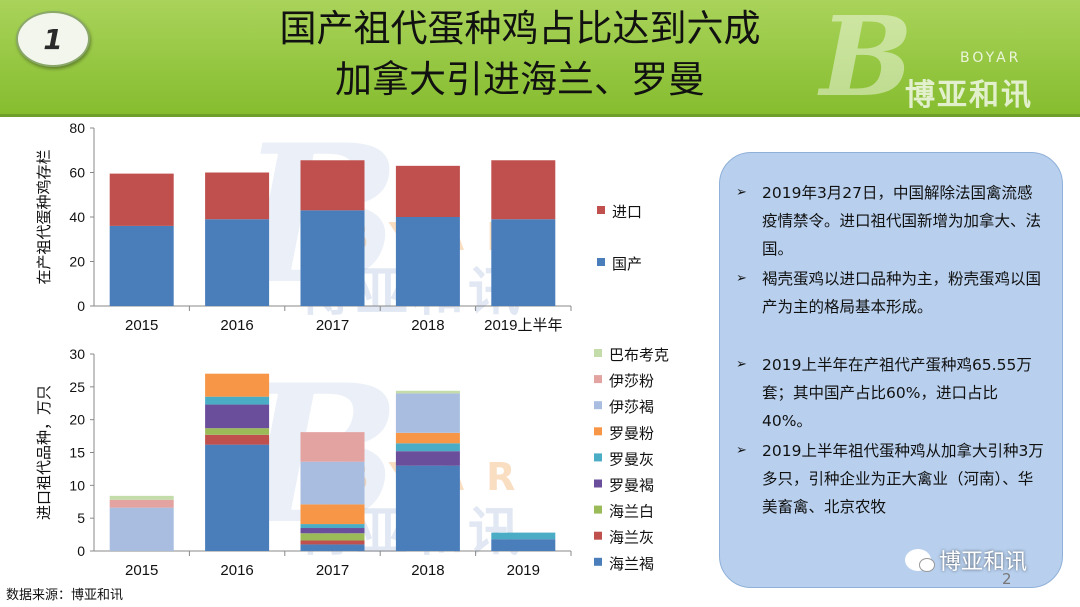 This screenshot has width=1080, height=607. What do you see at coordinates (77, 485) in the screenshot?
I see `y-tick-label: 10` at bounding box center [77, 485].